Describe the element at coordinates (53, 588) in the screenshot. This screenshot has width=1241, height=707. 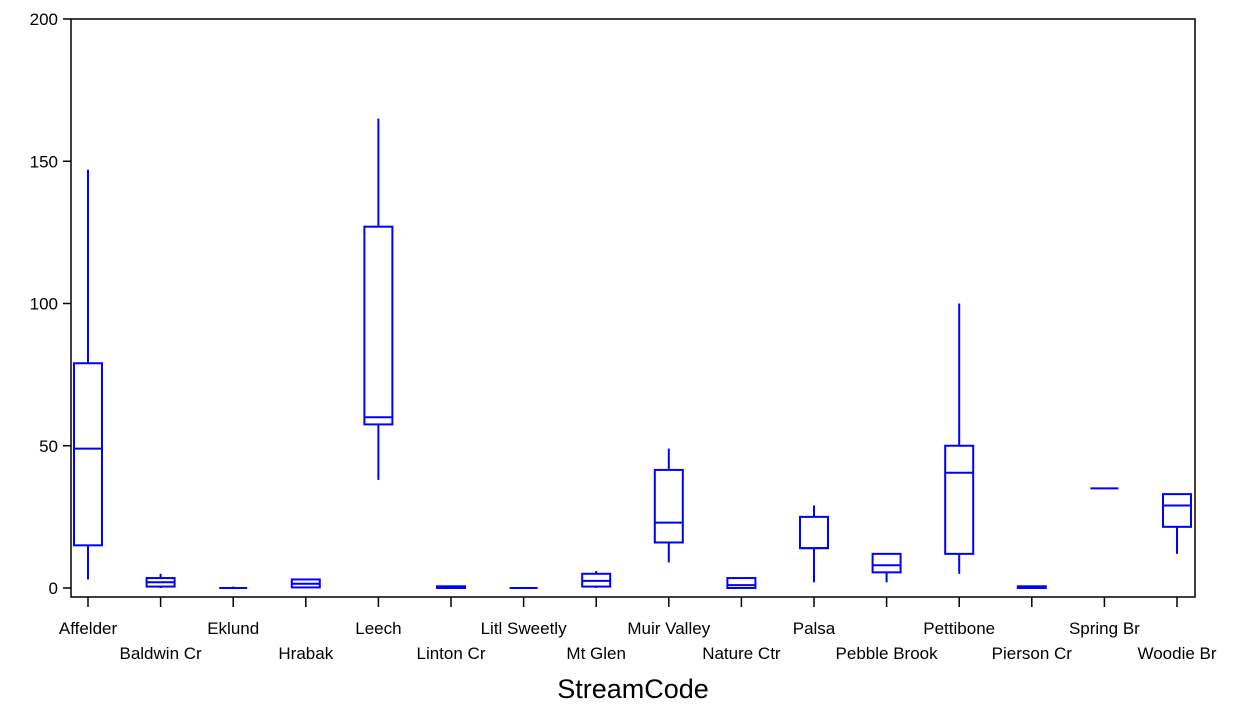
I see `y-tick-label: 0` at that location.